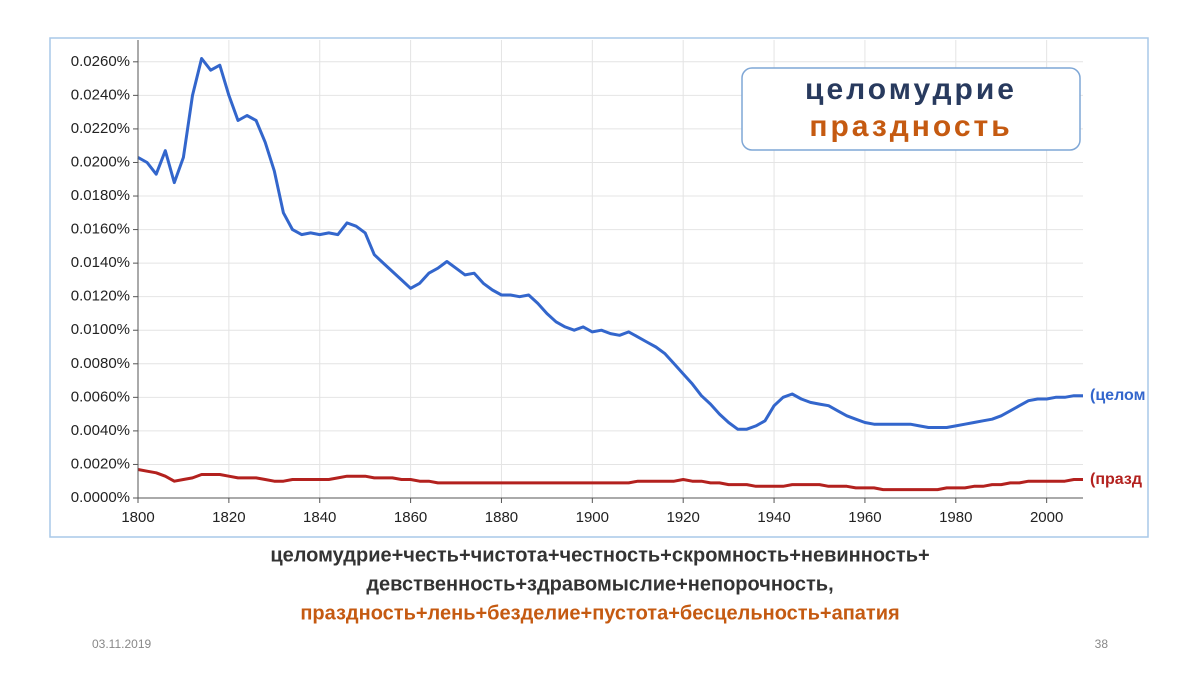  What do you see at coordinates (1102, 644) in the screenshot?
I see `page-number: 38` at bounding box center [1102, 644].